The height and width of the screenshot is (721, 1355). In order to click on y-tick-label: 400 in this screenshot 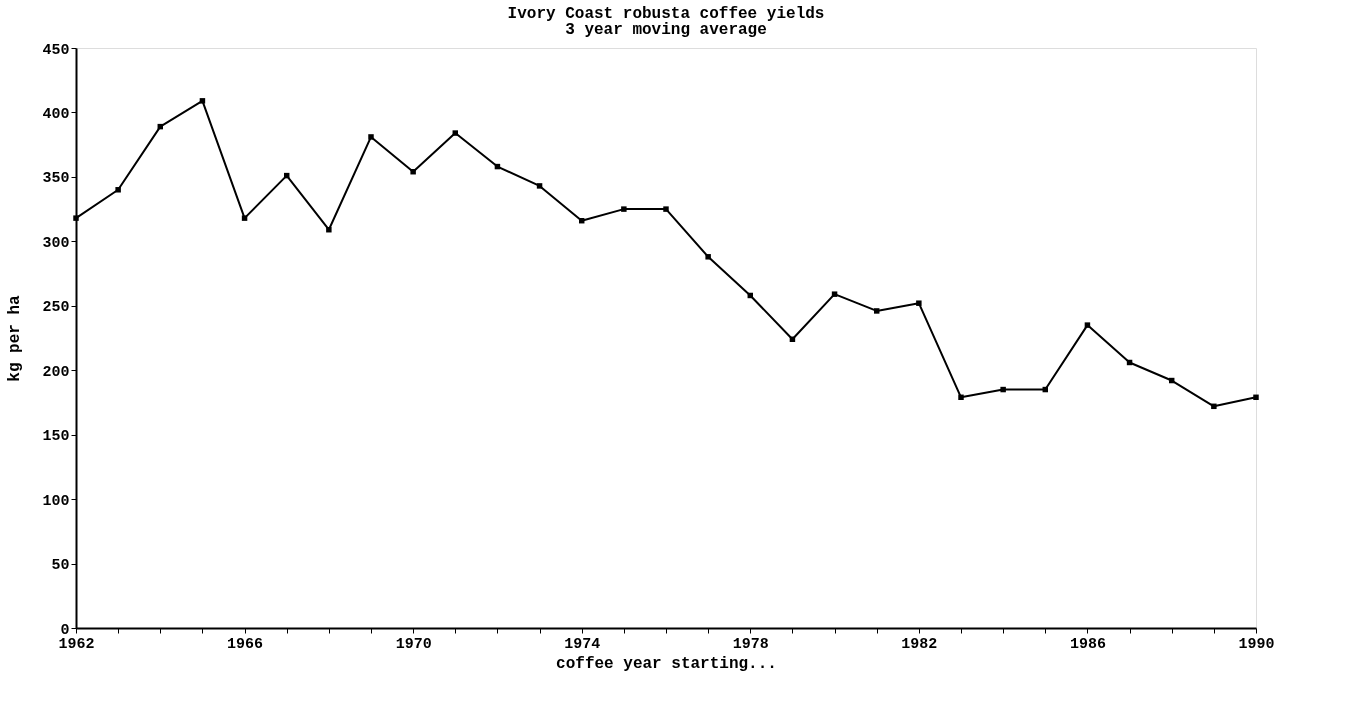, I will do `click(56, 114)`.